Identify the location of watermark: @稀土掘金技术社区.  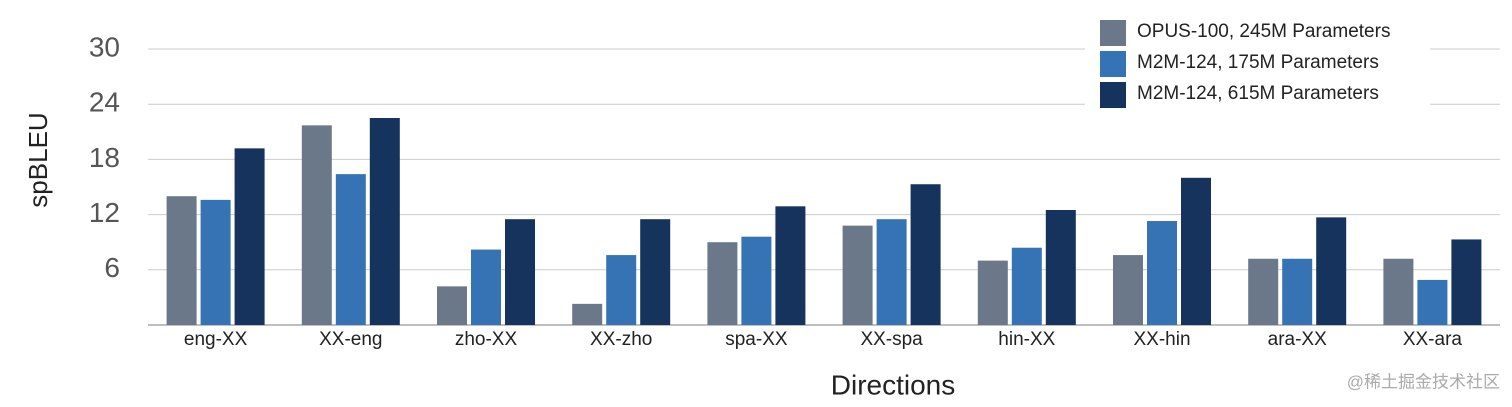
(1423, 381).